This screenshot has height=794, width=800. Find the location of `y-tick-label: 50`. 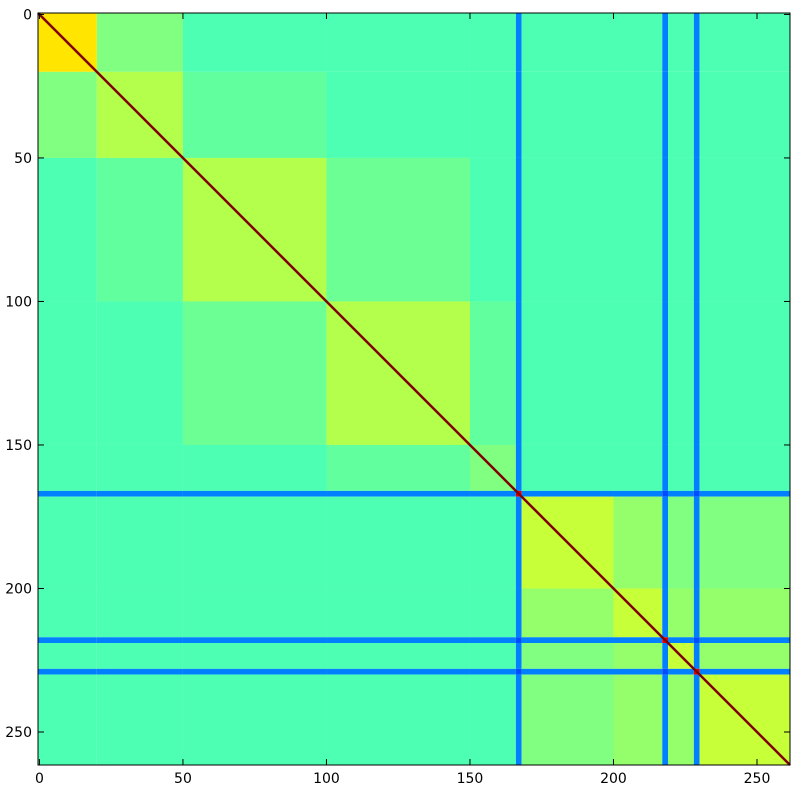

y-tick-label: 50 is located at coordinates (23, 159).